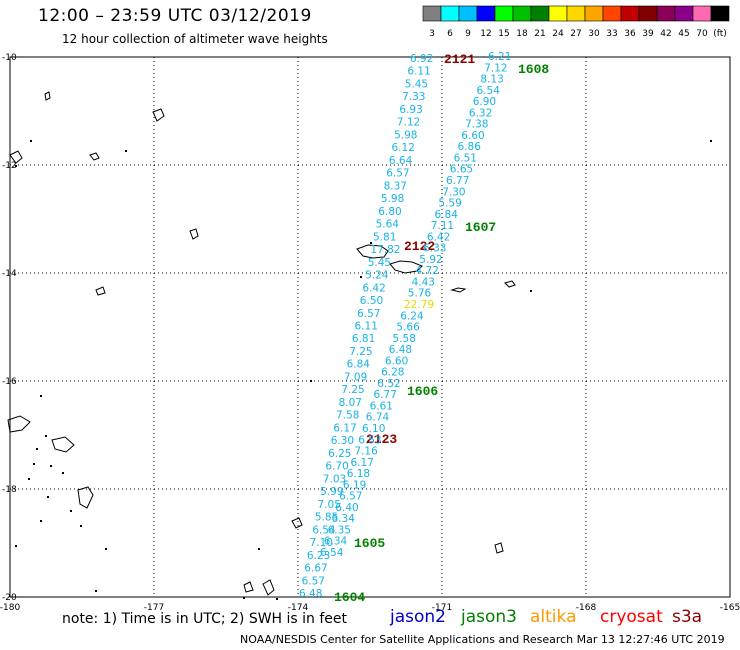 This screenshot has height=650, width=740. Describe the element at coordinates (611, 34) in the screenshot. I see `scale-label: 33` at that location.